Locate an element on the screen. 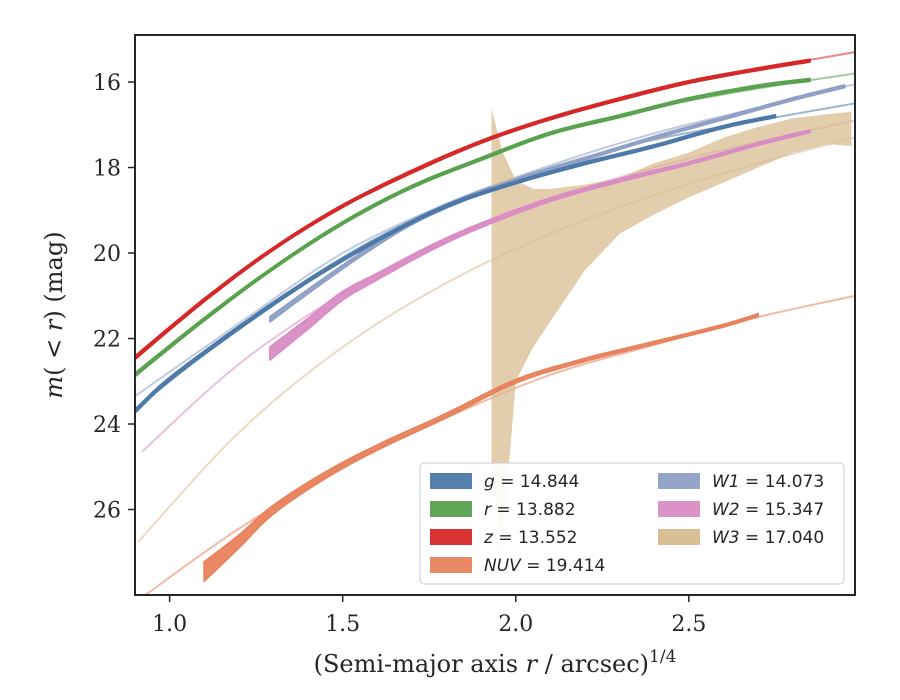 The width and height of the screenshot is (900, 700). legend-entry-w1: W1 = 14.073 is located at coordinates (741, 482).